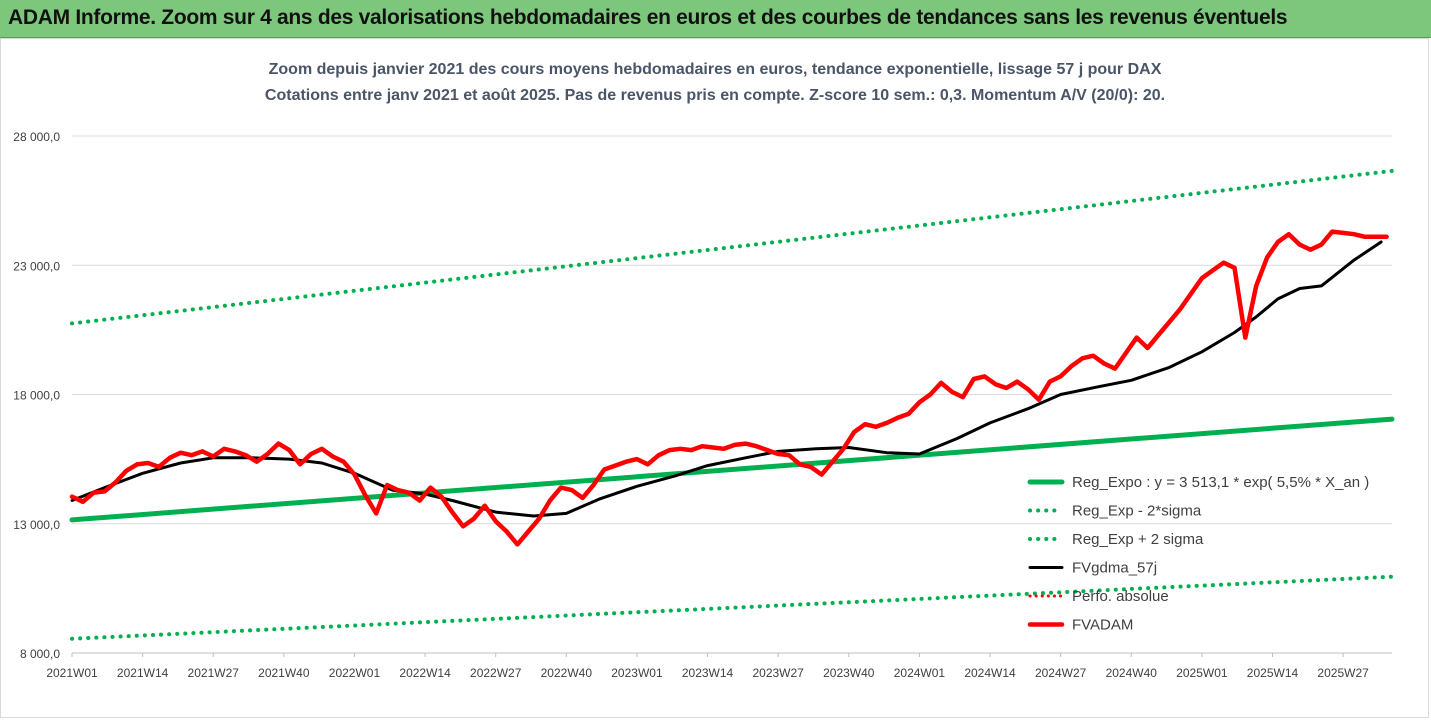  What do you see at coordinates (214, 673) in the screenshot?
I see `x-tick-label: 2021W27` at bounding box center [214, 673].